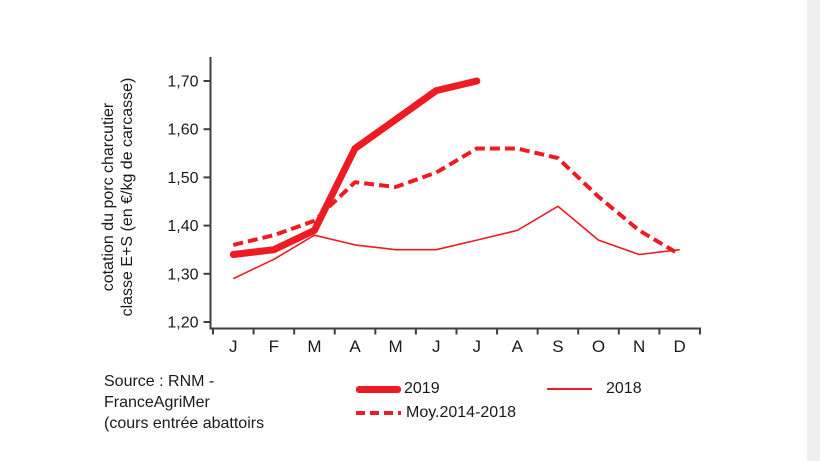 This screenshot has height=461, width=820. What do you see at coordinates (557, 346) in the screenshot?
I see `x-category-label: S` at bounding box center [557, 346].